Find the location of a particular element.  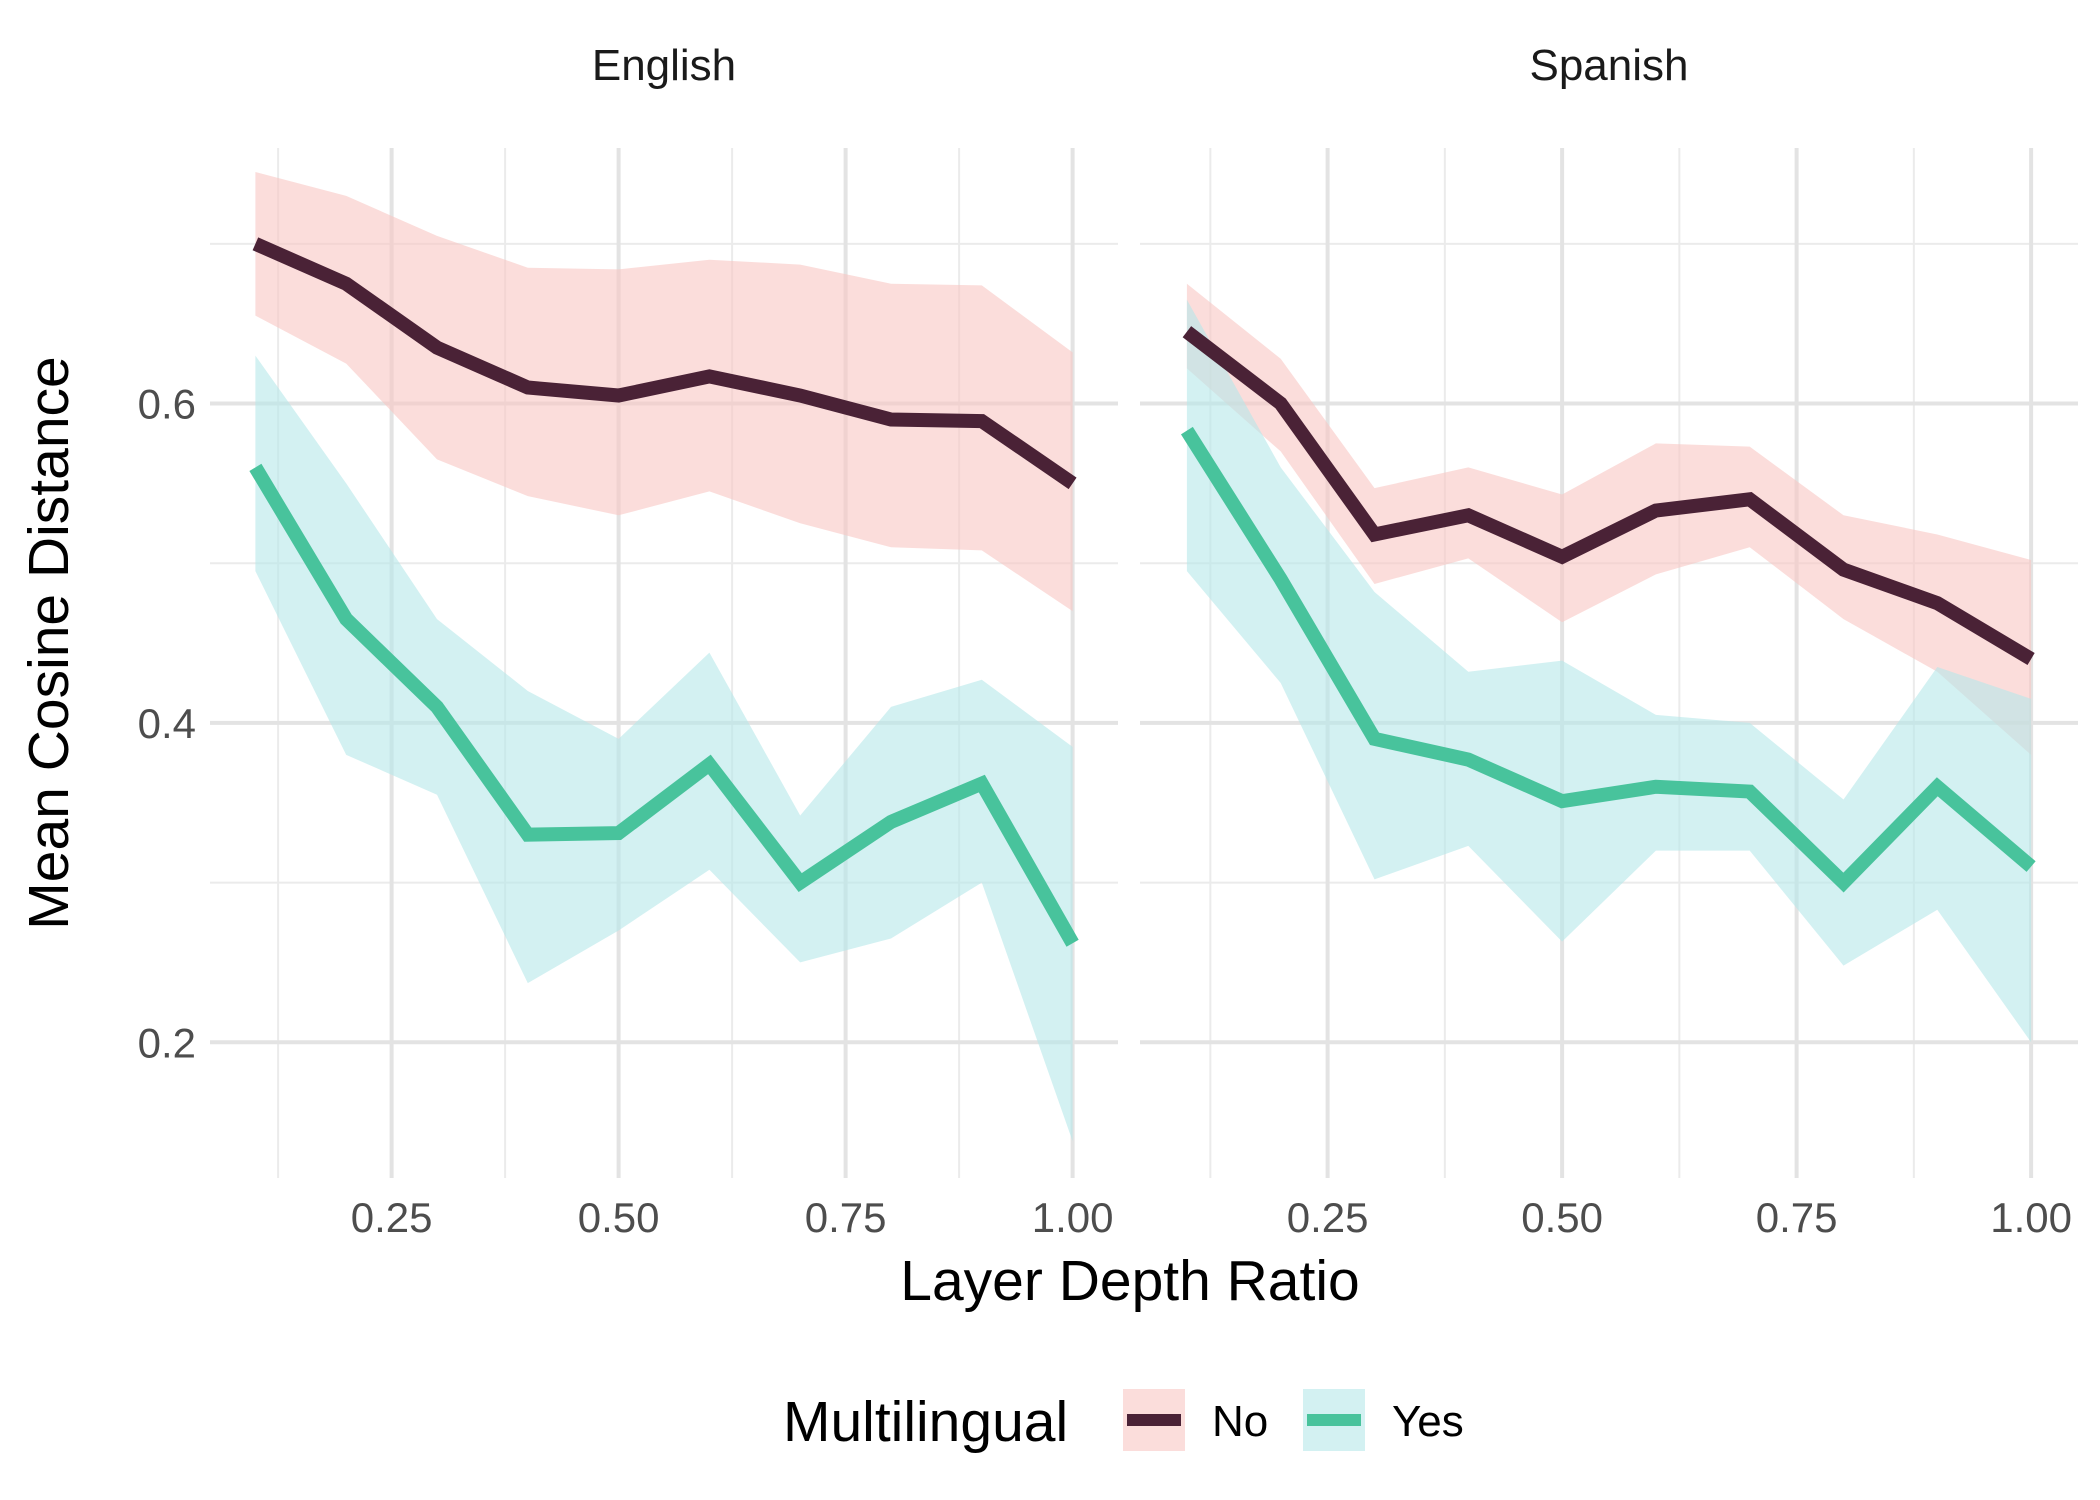

y-tick-label: 0.6 is located at coordinates (167, 404).